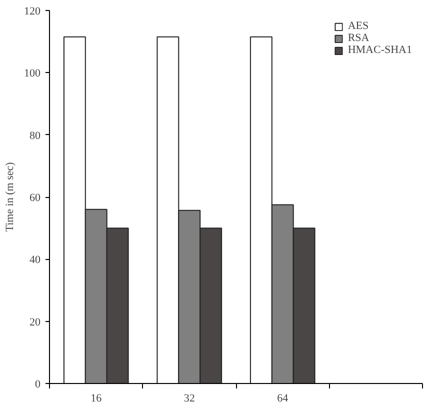 This screenshot has height=413, width=424. Describe the element at coordinates (35, 260) in the screenshot. I see `y-tick-label: 40` at that location.